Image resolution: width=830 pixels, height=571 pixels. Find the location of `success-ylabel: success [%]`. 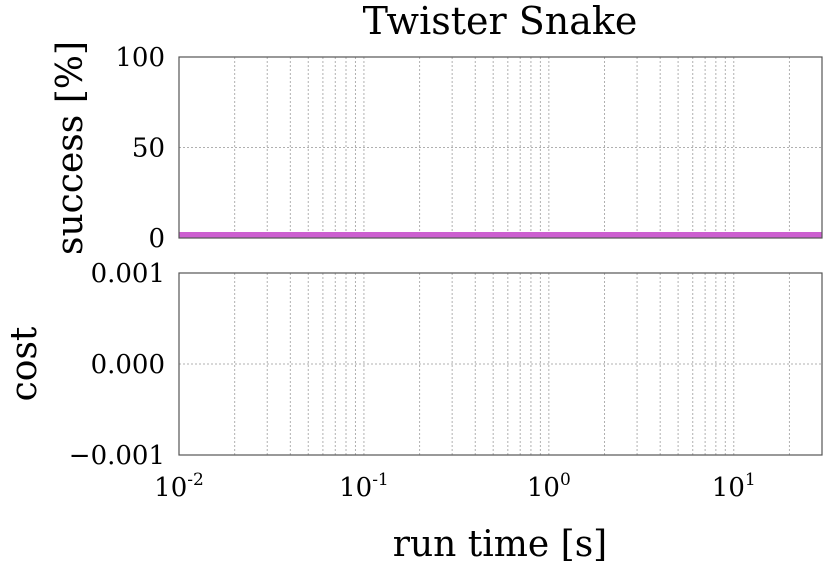

success-ylabel: success [%] is located at coordinates (70, 148).